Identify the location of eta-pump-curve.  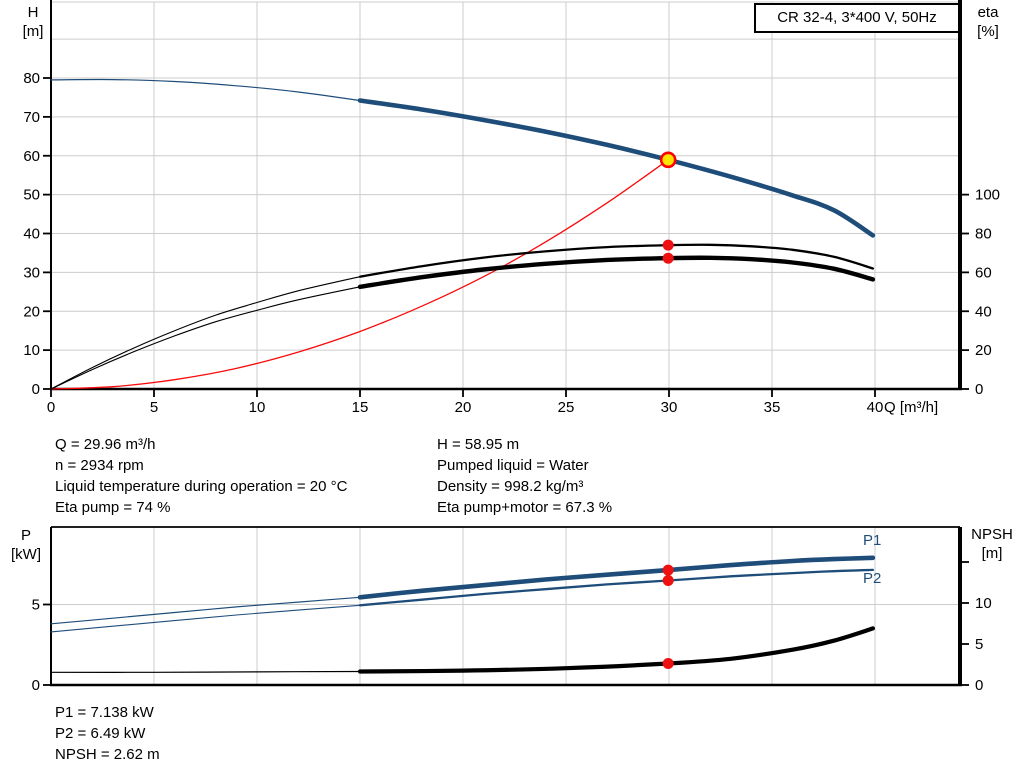
(205, 333).